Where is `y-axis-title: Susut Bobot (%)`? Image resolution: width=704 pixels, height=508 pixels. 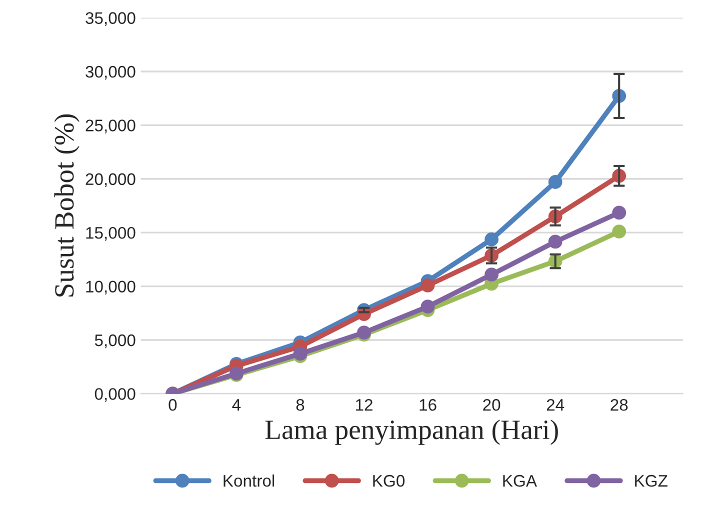
y-axis-title: Susut Bobot (%) is located at coordinates (67, 205).